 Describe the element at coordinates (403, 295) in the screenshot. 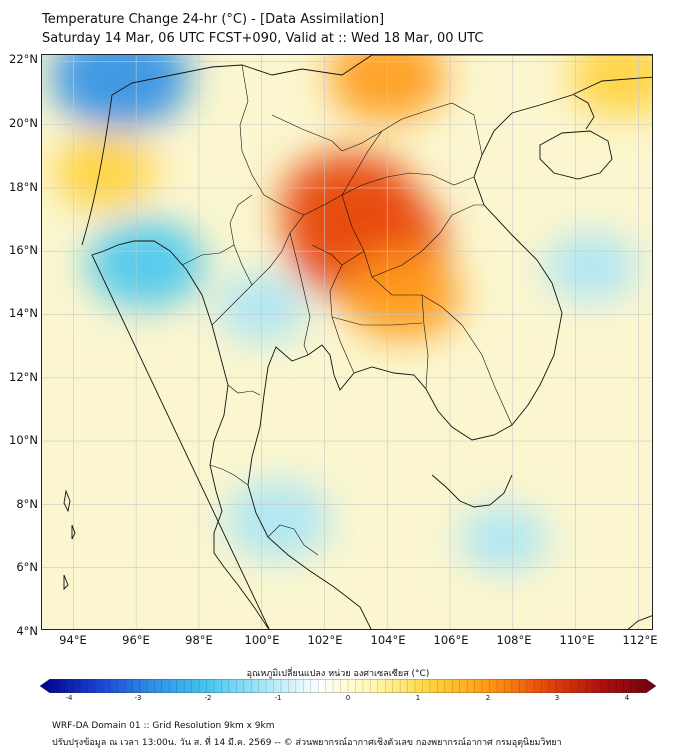

I see `temperature-anomaly-cambodia-north` at that location.